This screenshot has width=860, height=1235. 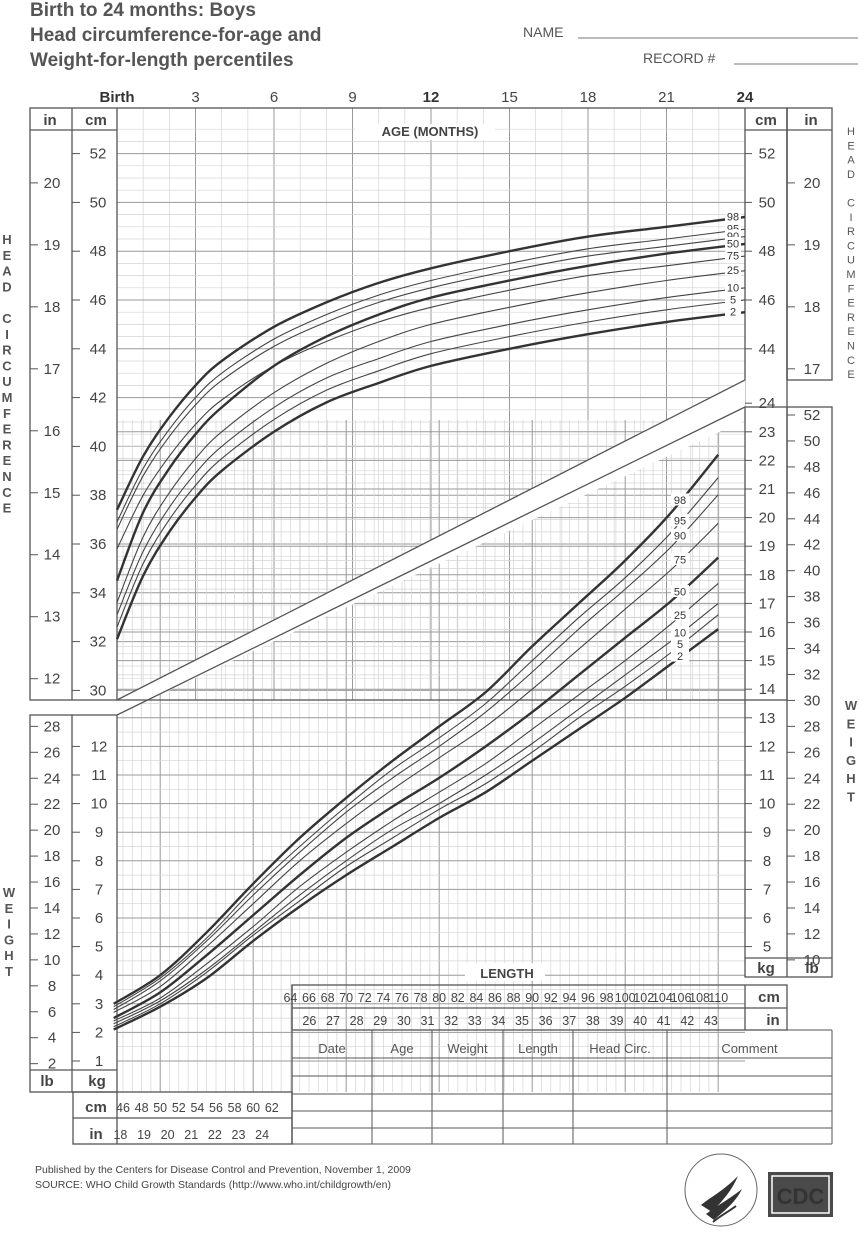 What do you see at coordinates (593, 1021) in the screenshot?
I see `length-in-tick-label: 38` at bounding box center [593, 1021].